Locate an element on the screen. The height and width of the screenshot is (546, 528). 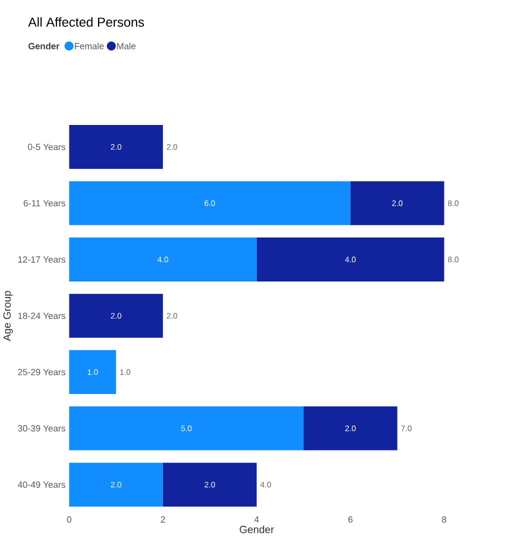
y-tick-label: 40-49 Years is located at coordinates (42, 484).